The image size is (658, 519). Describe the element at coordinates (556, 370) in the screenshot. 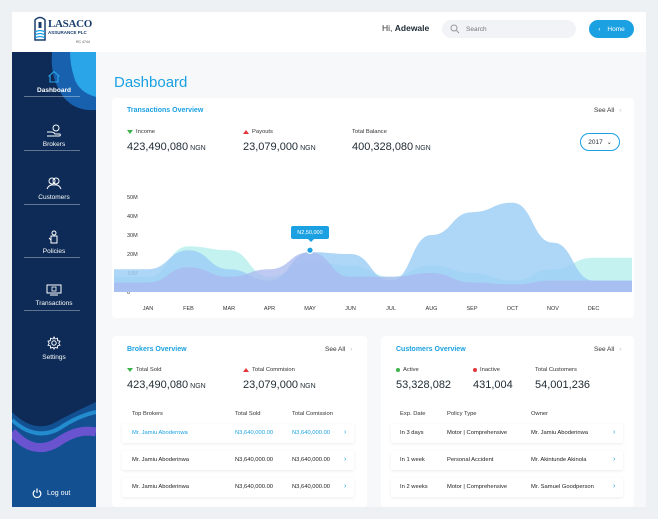

I see `total-customers-label: Total Customers` at that location.